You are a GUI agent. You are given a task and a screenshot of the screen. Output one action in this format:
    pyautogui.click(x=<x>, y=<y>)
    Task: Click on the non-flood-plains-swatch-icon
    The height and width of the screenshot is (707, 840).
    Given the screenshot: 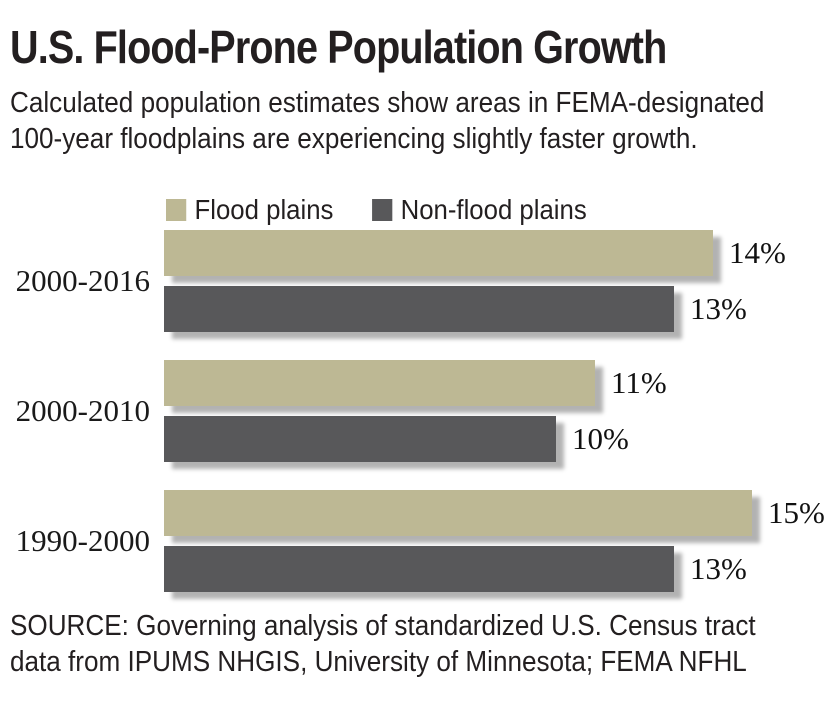 What is the action you would take?
    pyautogui.click(x=382, y=210)
    